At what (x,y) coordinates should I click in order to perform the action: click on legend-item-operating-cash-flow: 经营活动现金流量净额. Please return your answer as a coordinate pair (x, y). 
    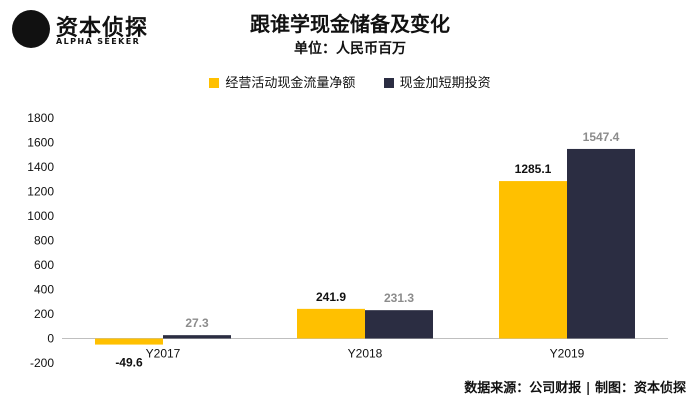
    Looking at the image, I should click on (282, 81).